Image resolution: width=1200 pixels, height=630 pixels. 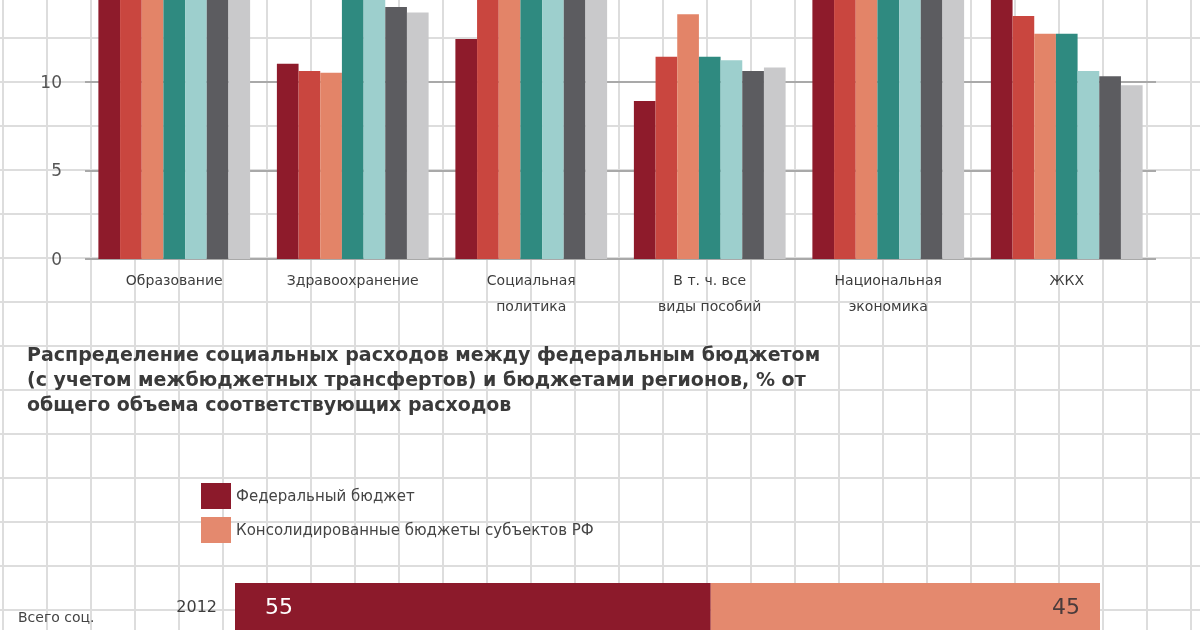 I want to click on data-label: 45, so click(x=1066, y=606).